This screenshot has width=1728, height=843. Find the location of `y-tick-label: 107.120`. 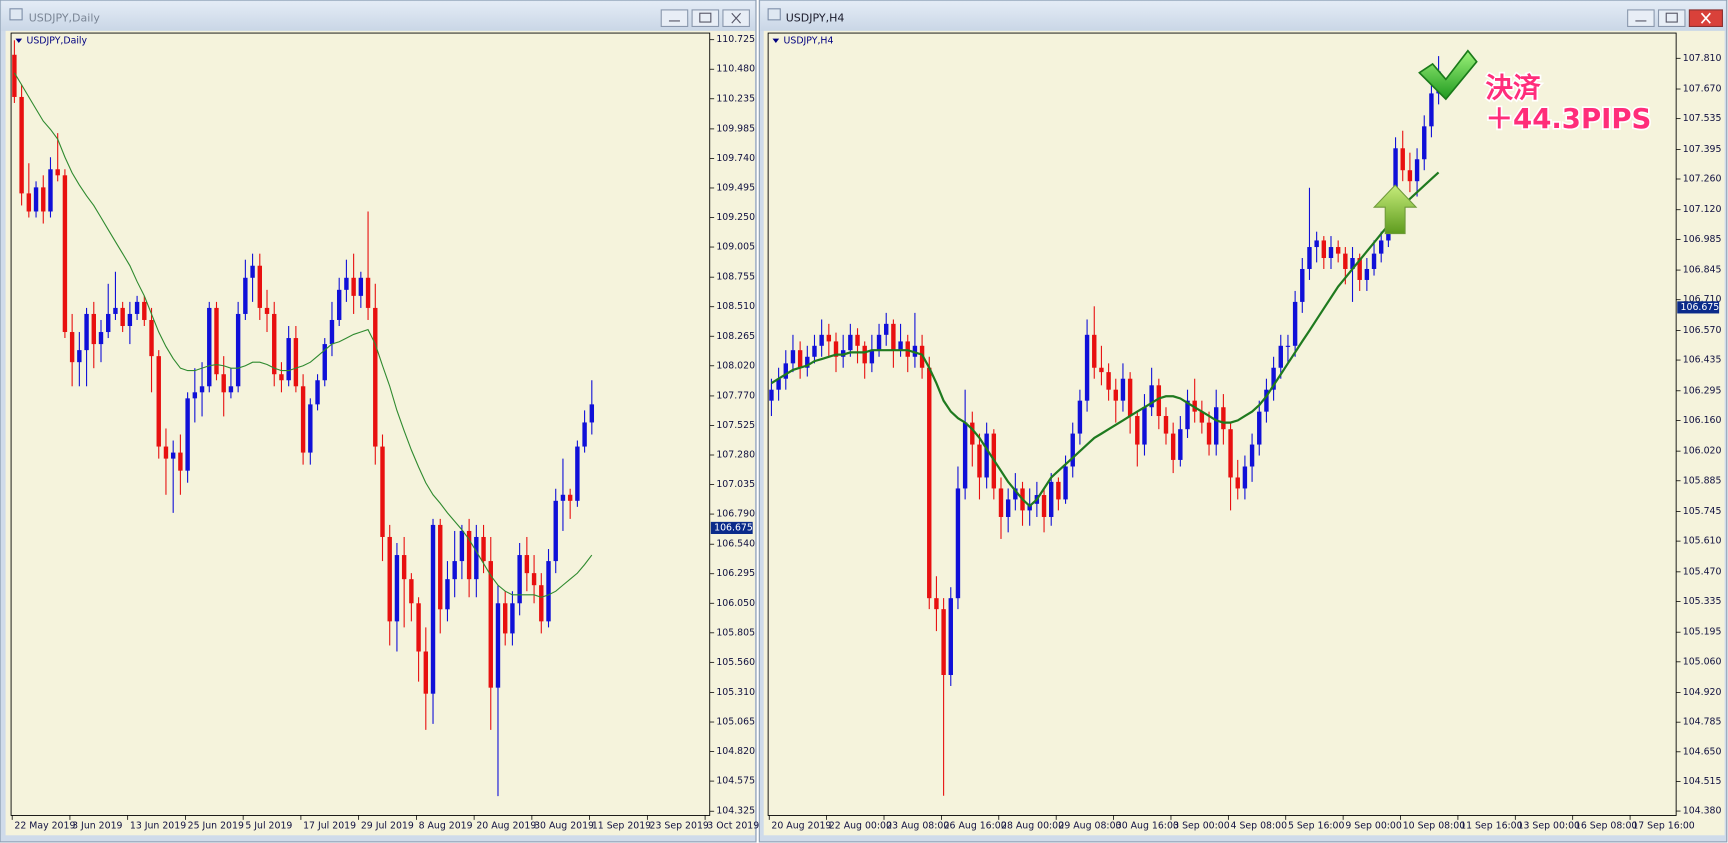

y-tick-label: 107.120 is located at coordinates (1702, 209).